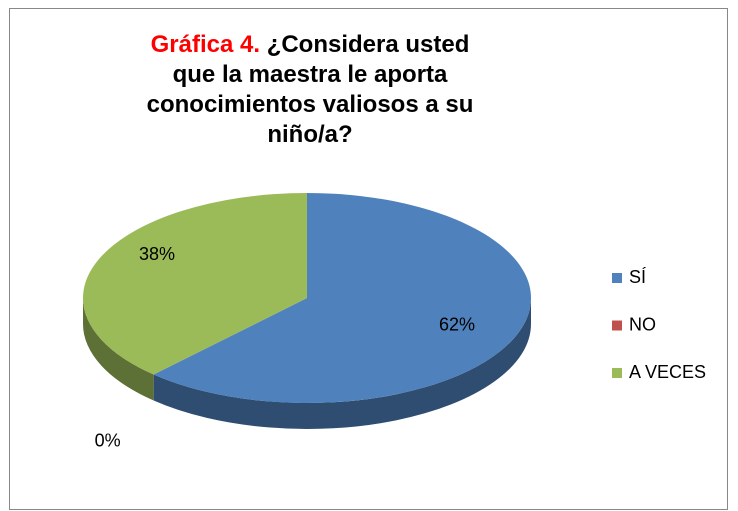 This screenshot has width=738, height=511. What do you see at coordinates (667, 372) in the screenshot?
I see `legend-label: A VECES` at bounding box center [667, 372].